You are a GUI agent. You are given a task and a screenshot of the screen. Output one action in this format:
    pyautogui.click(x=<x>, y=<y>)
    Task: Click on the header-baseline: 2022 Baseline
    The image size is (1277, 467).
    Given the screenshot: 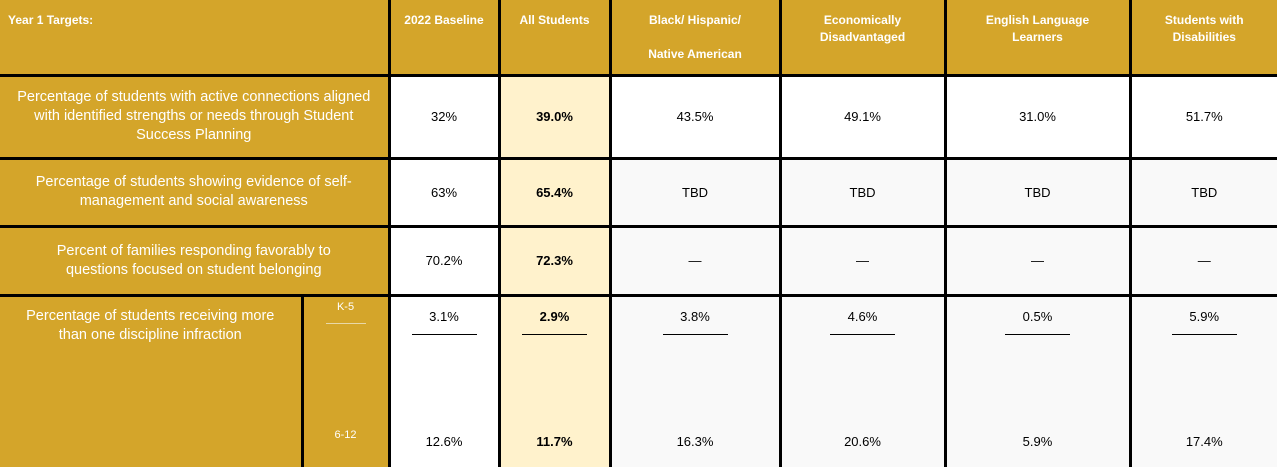 What is the action you would take?
    pyautogui.click(x=444, y=38)
    